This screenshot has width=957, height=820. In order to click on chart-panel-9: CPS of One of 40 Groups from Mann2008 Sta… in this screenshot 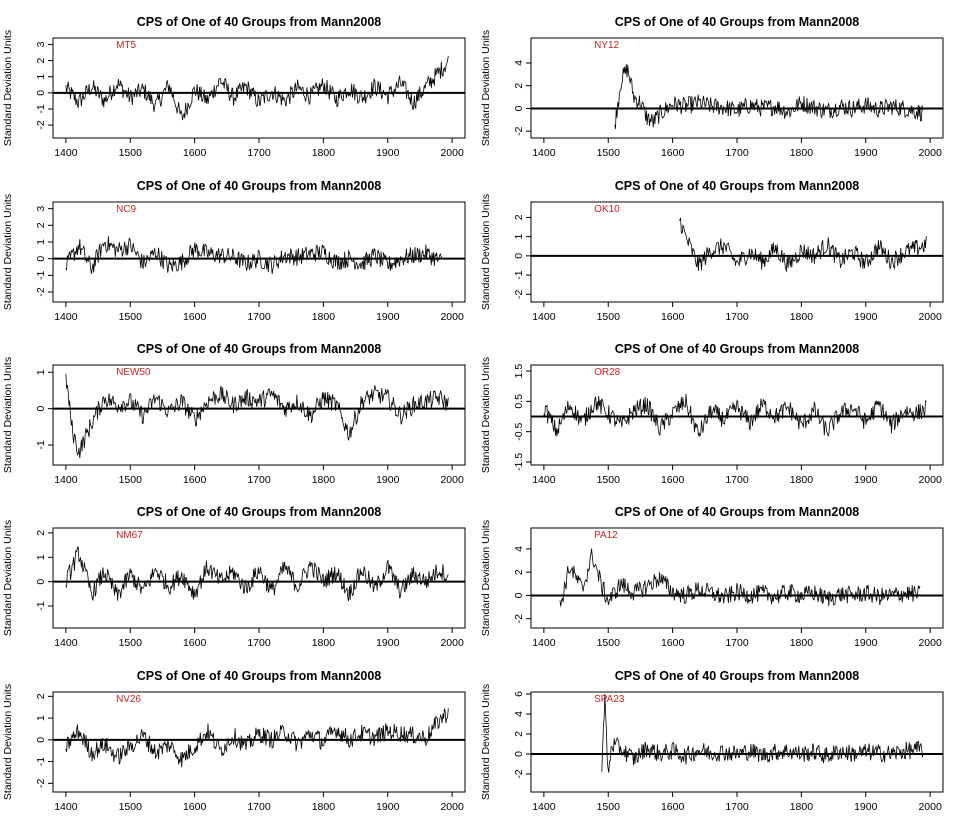, I will do `click(234, 741)`.